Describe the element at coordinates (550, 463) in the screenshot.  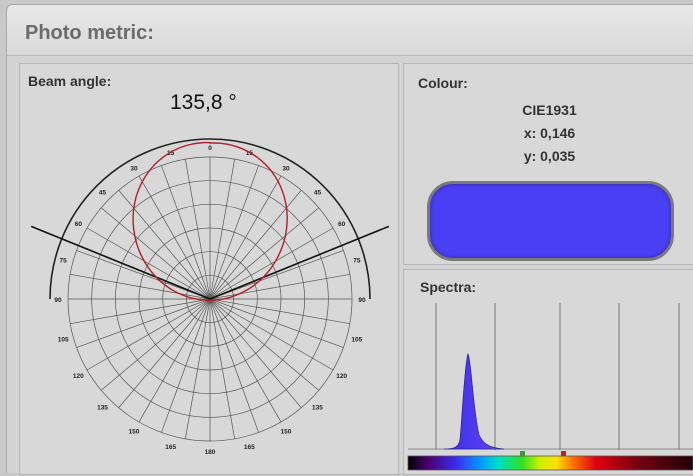
I see `spectrum-color-bar` at that location.